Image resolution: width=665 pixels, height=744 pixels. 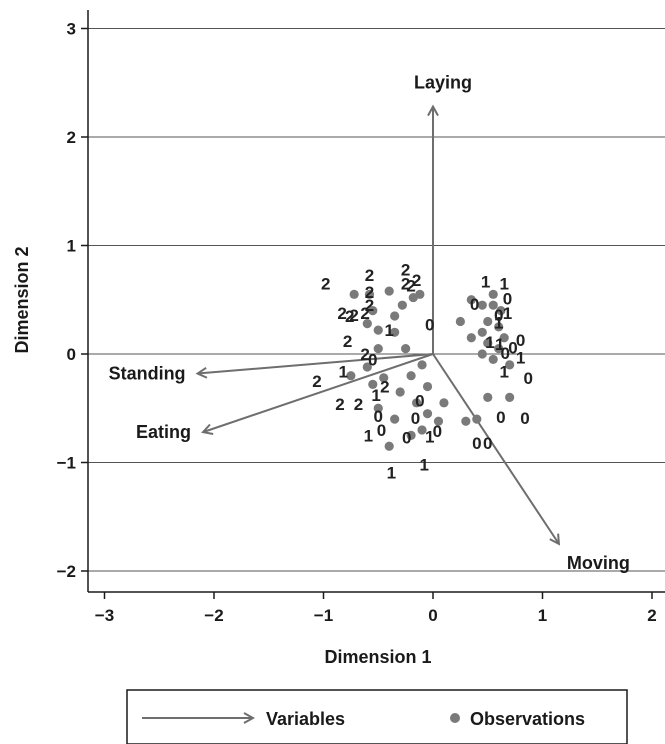 I want to click on legend-observations-label: Observations, so click(x=527, y=719).